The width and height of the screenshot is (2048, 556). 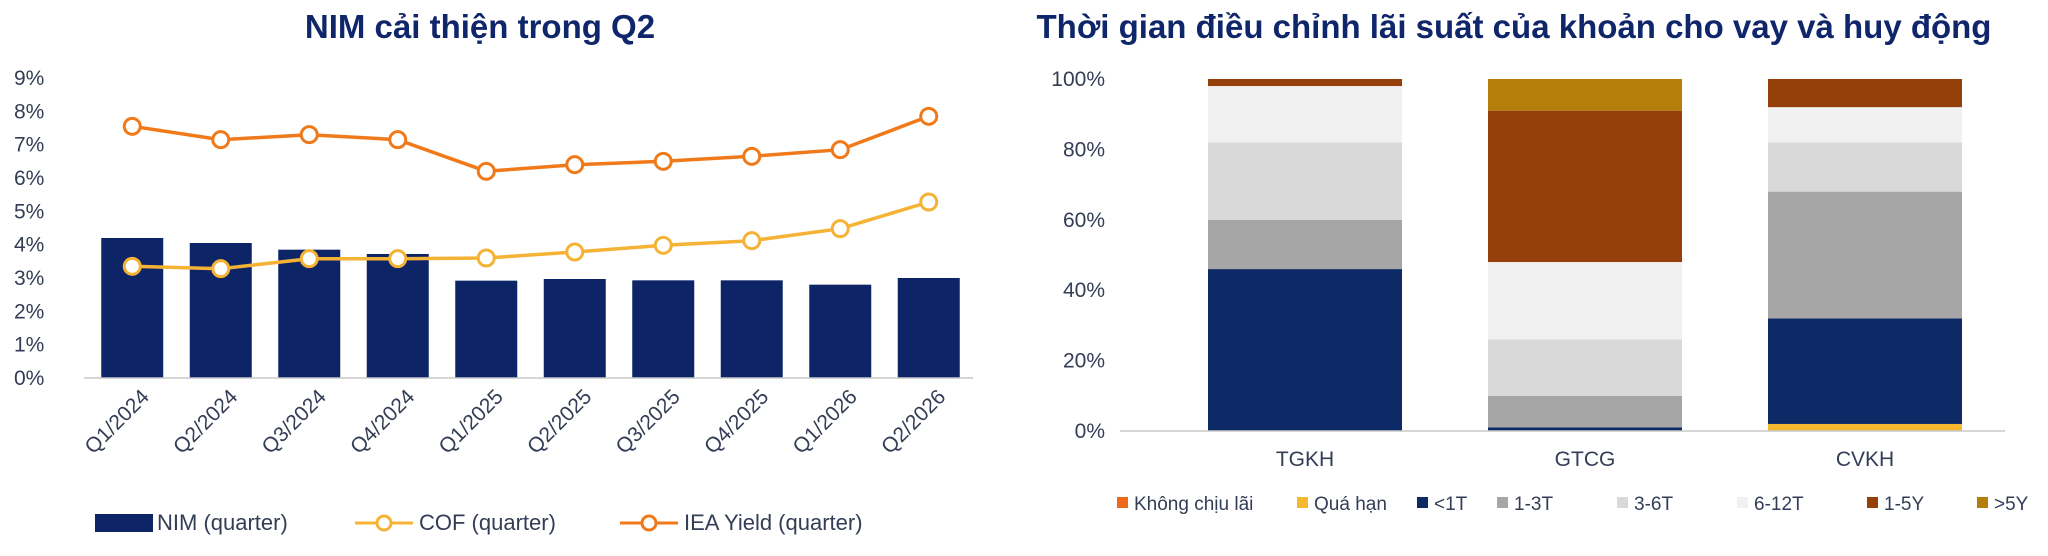 I want to click on legend-label: 6-12T, so click(x=1779, y=504).